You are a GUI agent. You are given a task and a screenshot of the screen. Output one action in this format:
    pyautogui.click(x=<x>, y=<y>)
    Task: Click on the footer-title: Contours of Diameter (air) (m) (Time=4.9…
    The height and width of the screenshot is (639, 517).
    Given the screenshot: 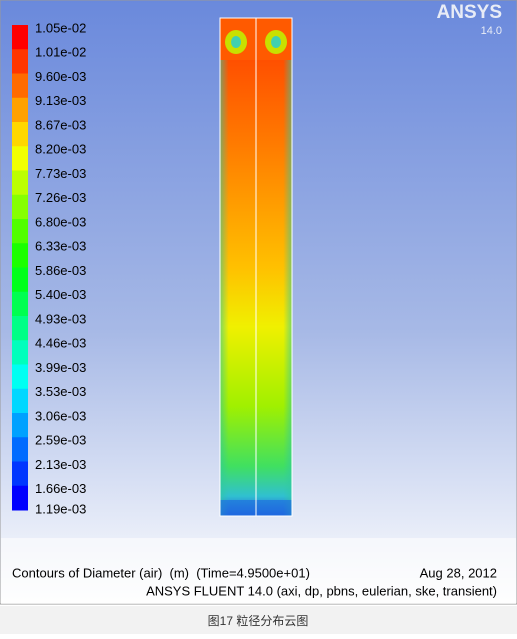 What is the action you would take?
    pyautogui.click(x=161, y=572)
    